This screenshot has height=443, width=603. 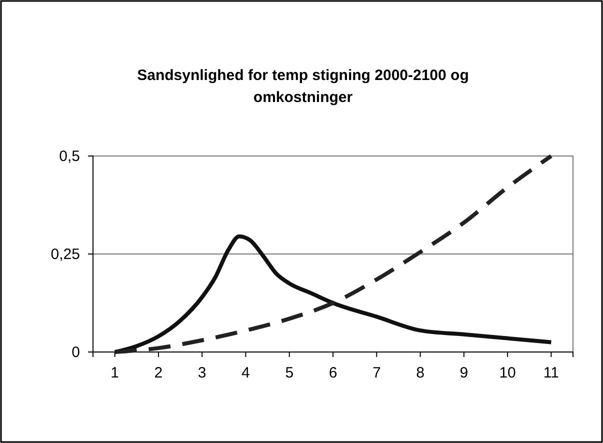 I want to click on y-tick-label: 0,5, so click(x=69, y=156).